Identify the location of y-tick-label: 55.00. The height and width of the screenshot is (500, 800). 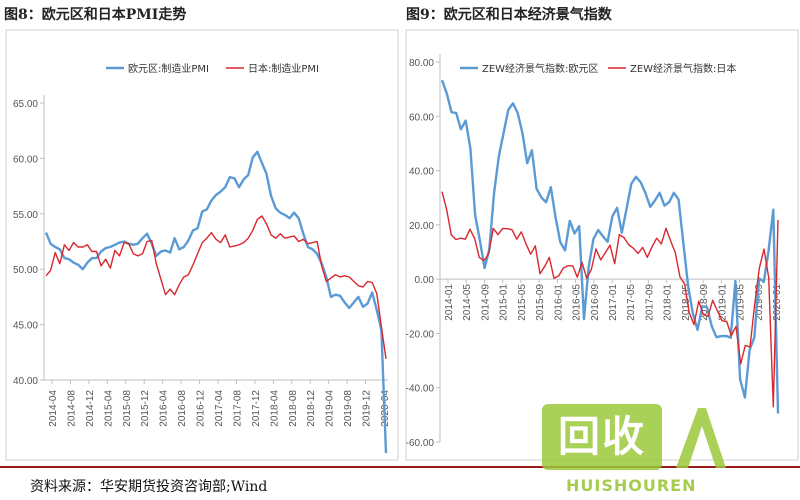
(25, 215).